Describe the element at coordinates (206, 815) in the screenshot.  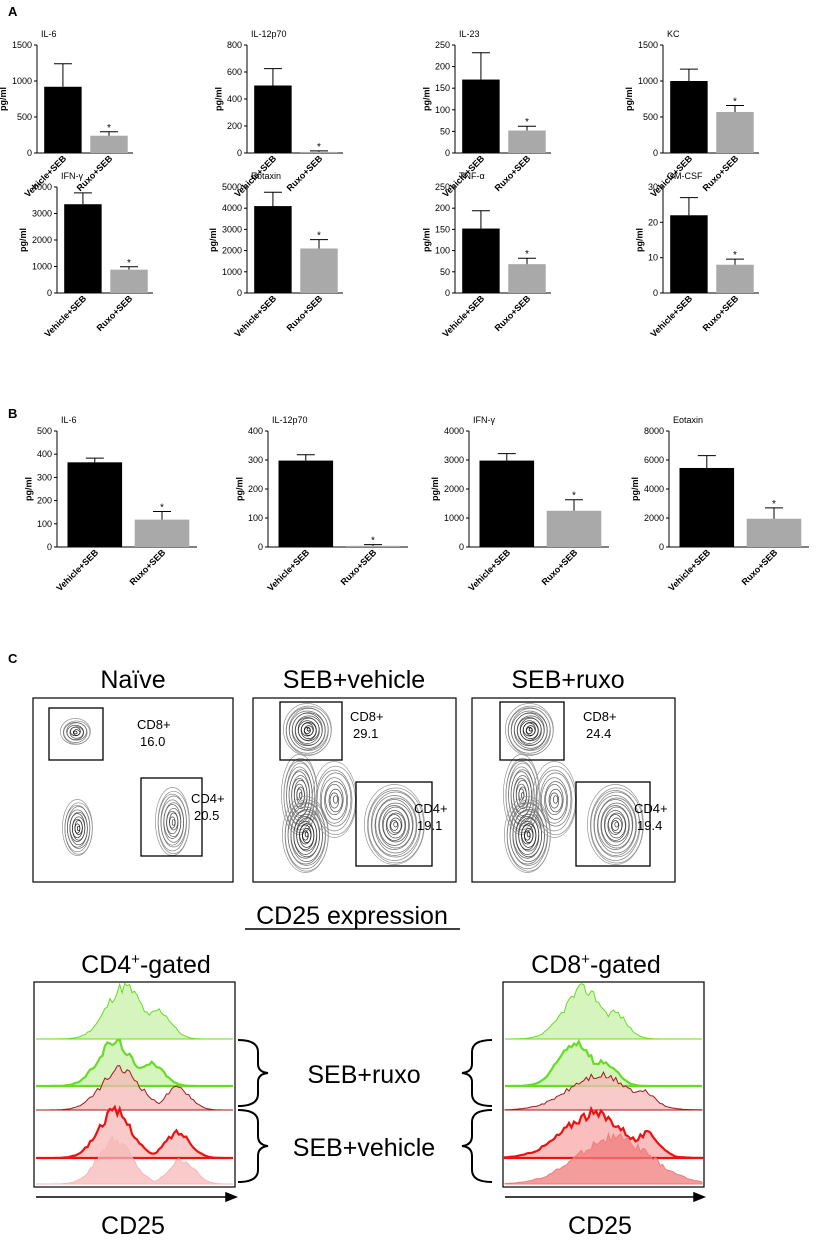
I see `gate-value-naive-cd4: 20.5` at that location.